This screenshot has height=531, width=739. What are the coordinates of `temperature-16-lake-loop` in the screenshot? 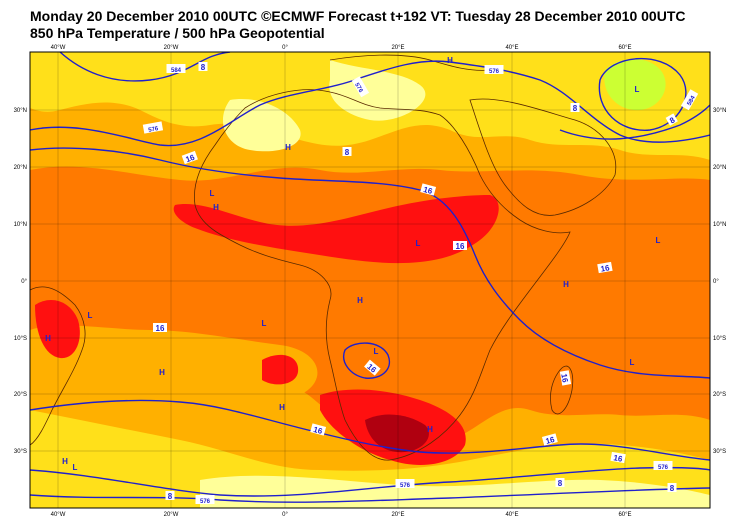 It's located at (367, 360).